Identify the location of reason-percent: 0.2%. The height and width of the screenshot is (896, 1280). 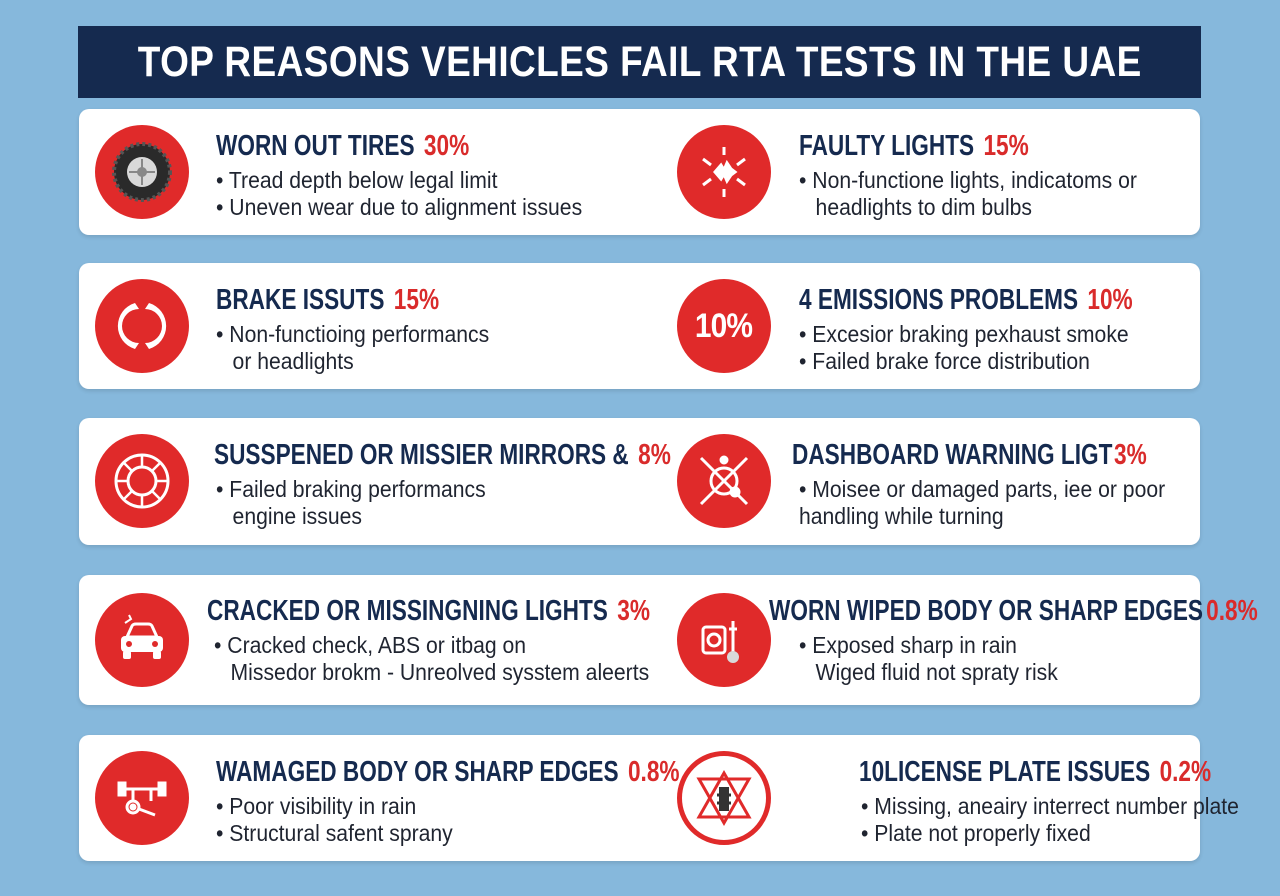
(1185, 772).